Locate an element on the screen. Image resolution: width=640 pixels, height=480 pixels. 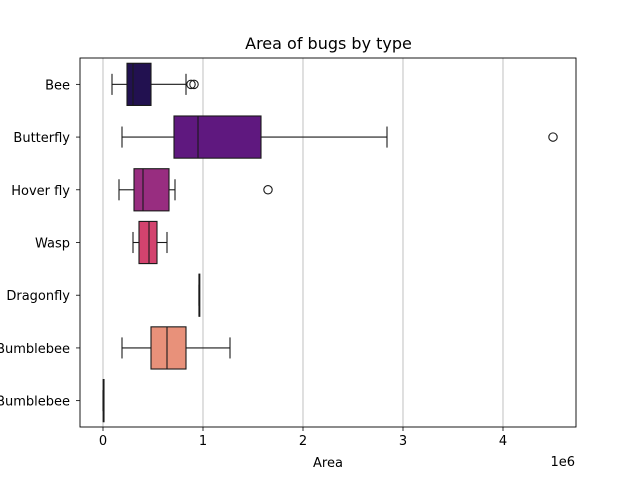
x-axis-ticks: 0 1 2 3 4 is located at coordinates (303, 438).